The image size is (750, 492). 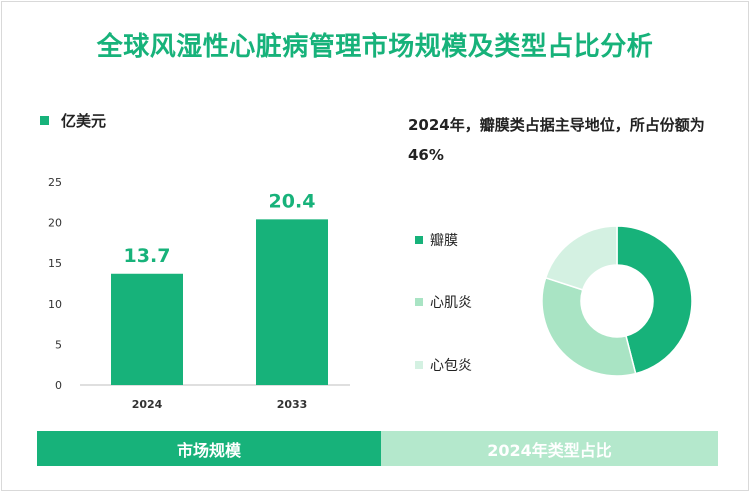 What do you see at coordinates (147, 404) in the screenshot?
I see `x-tick-label-2024: 2024` at bounding box center [147, 404].